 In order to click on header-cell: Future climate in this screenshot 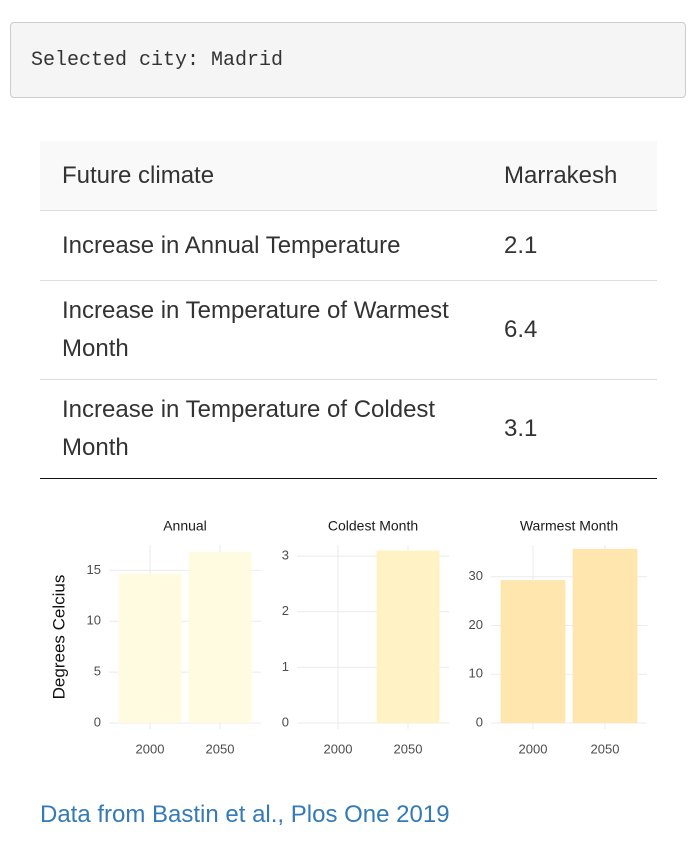, I will do `click(261, 176)`.